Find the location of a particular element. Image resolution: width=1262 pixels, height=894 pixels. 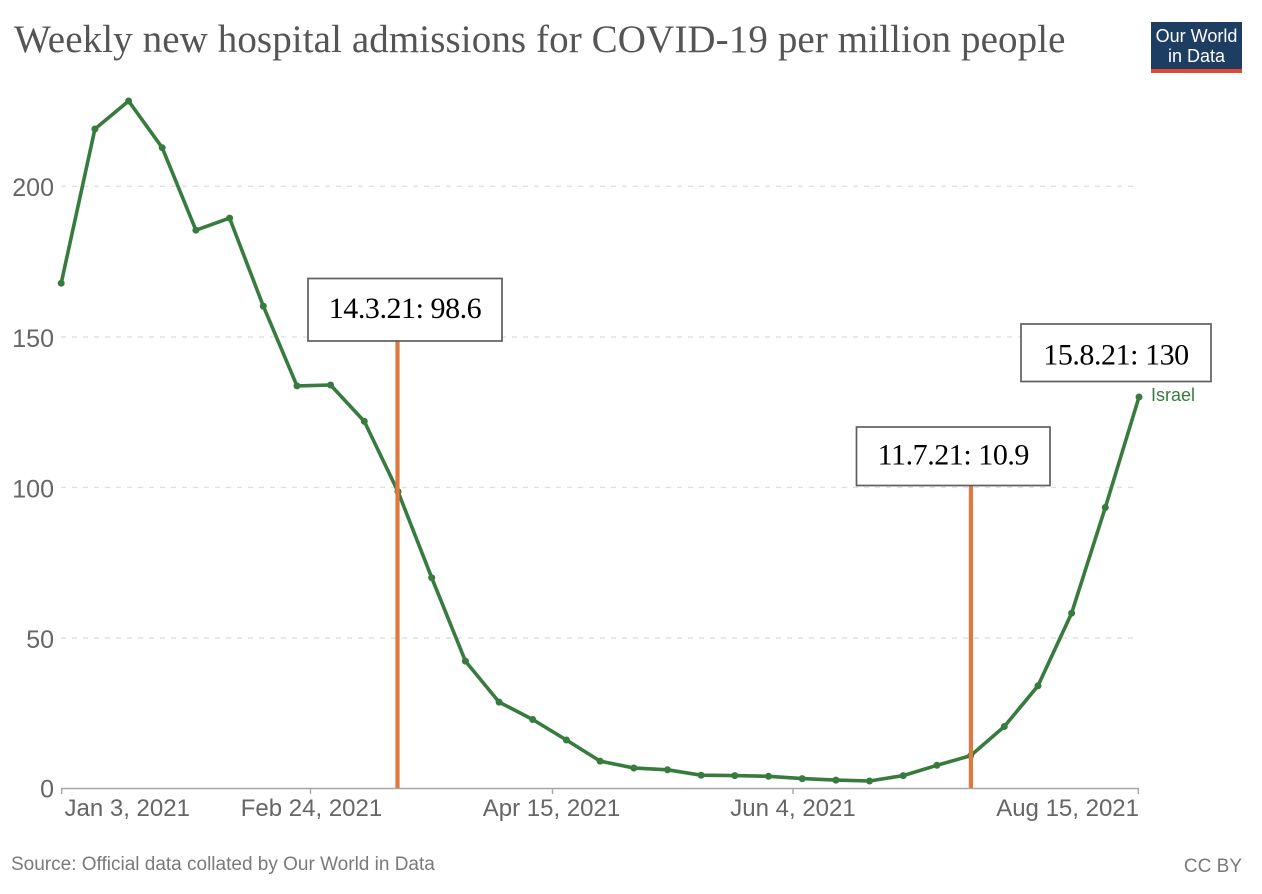

svg-text: 50 is located at coordinates (40, 640).